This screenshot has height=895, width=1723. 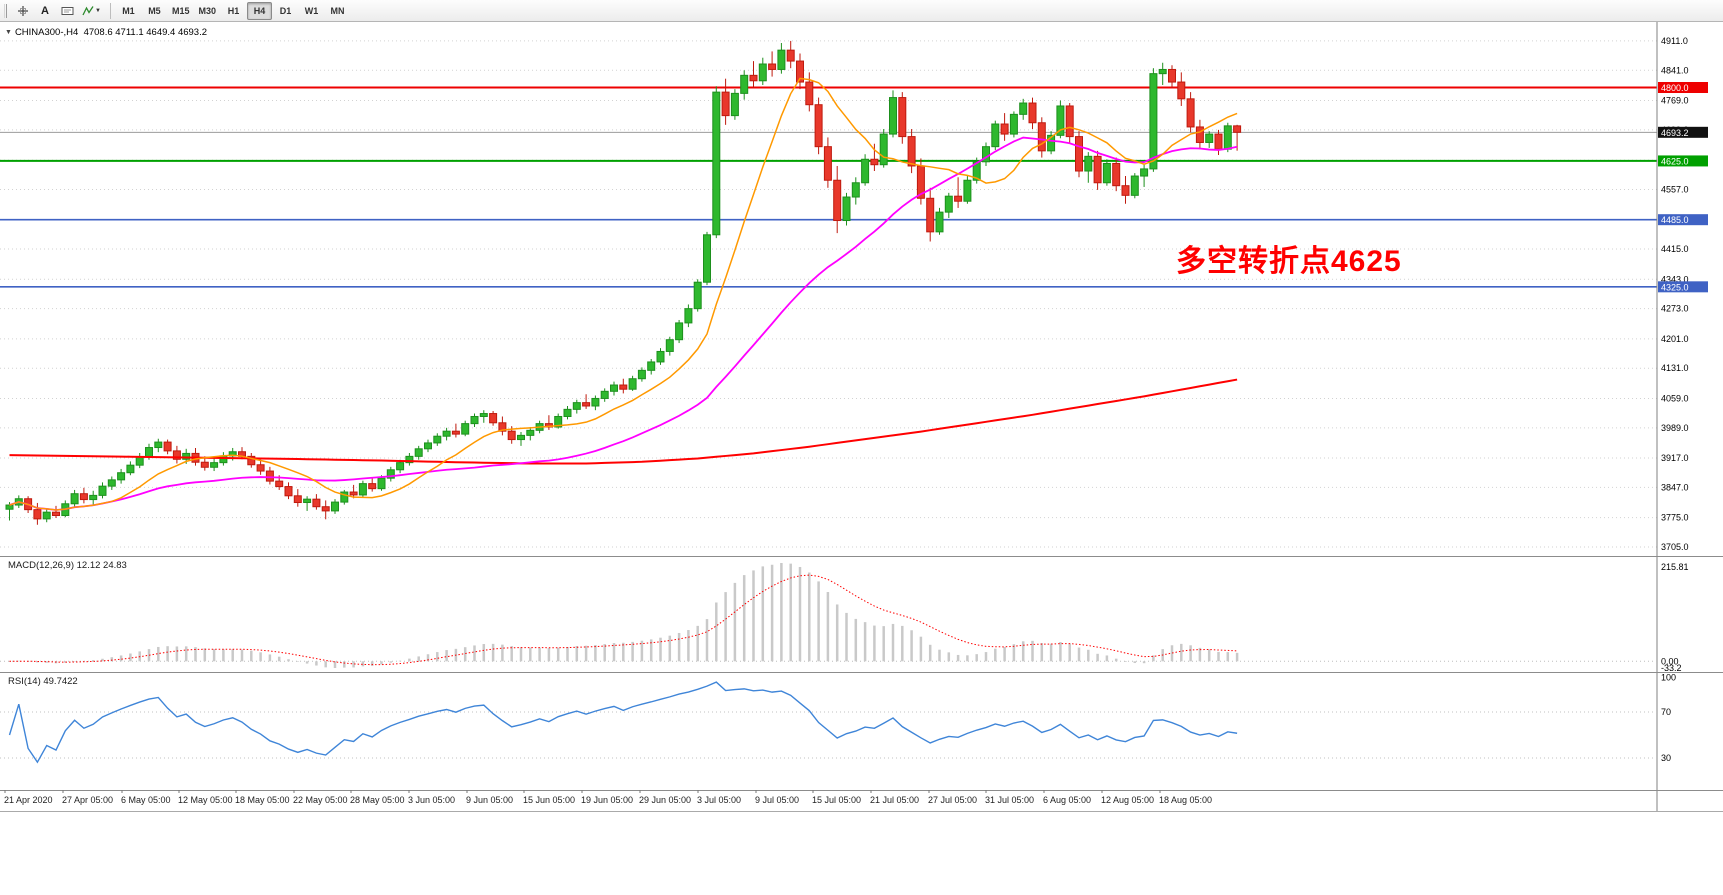 What do you see at coordinates (337, 11) in the screenshot?
I see `timeframe-button-mn: MN` at bounding box center [337, 11].